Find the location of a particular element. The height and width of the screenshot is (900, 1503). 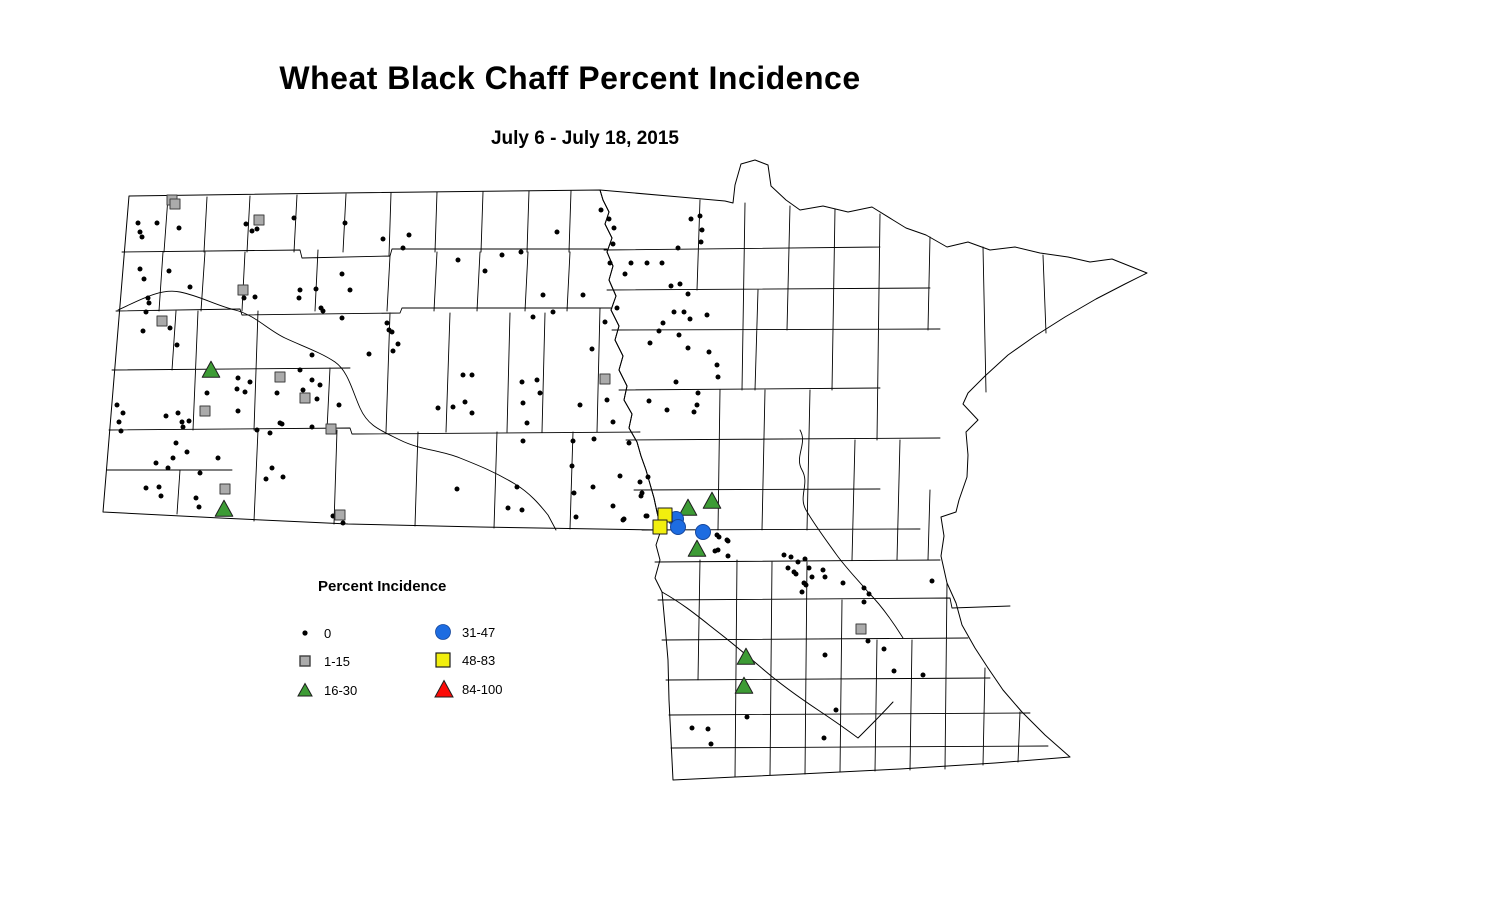

legend-title: Percent Incidence is located at coordinates (382, 586).